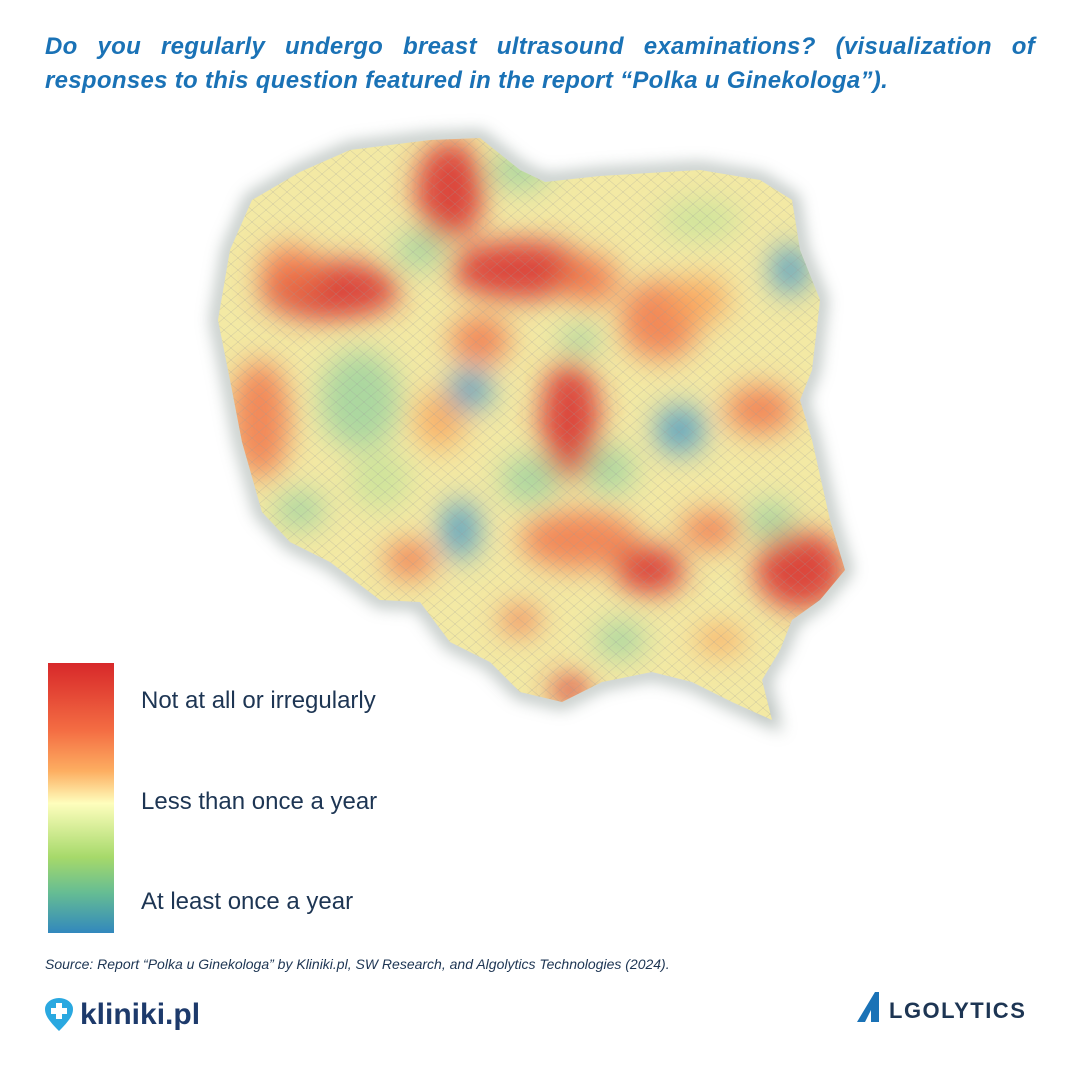  I want to click on logo-text: LGOLYTICS, so click(958, 1010).